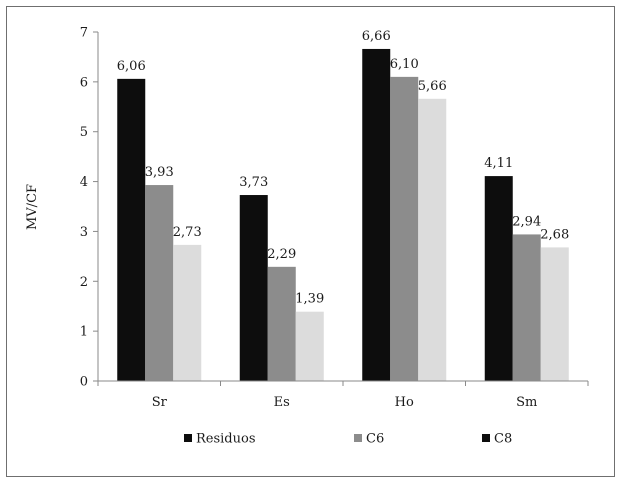  Describe the element at coordinates (526, 221) in the screenshot. I see `data-label: 2,94` at that location.